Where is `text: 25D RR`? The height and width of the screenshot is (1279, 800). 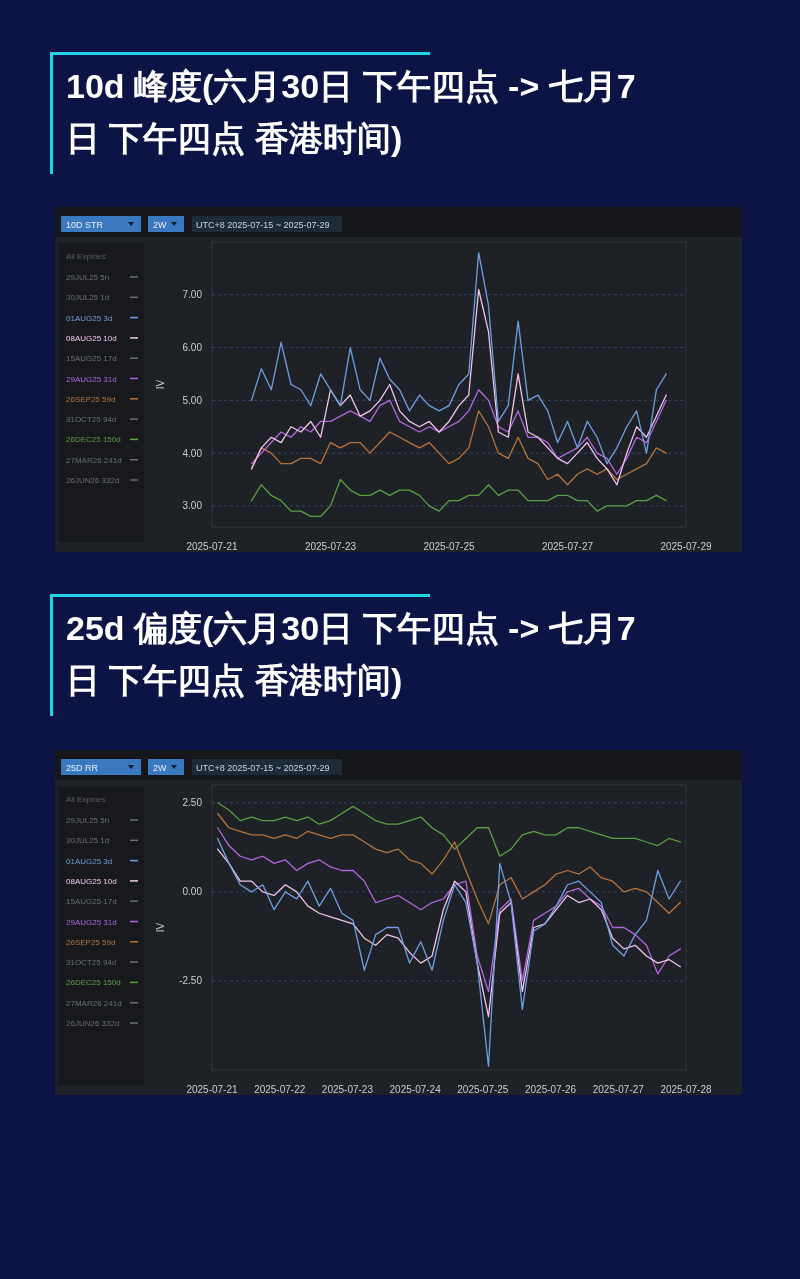 text: 25D RR is located at coordinates (82, 768).